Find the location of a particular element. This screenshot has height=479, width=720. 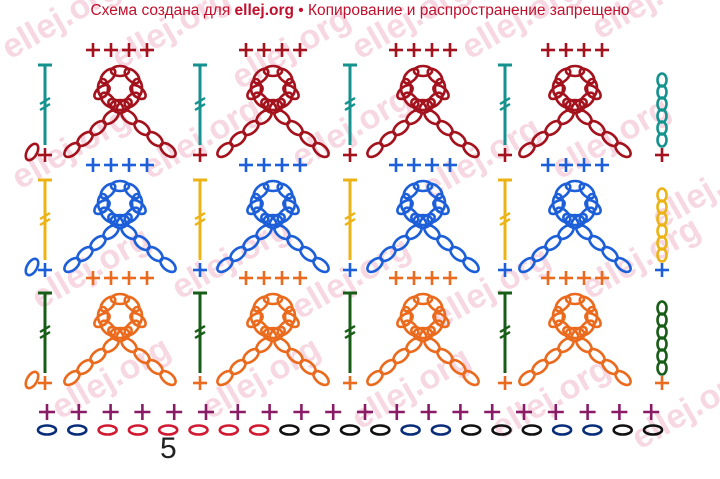

page-number: 5 is located at coordinates (168, 448).